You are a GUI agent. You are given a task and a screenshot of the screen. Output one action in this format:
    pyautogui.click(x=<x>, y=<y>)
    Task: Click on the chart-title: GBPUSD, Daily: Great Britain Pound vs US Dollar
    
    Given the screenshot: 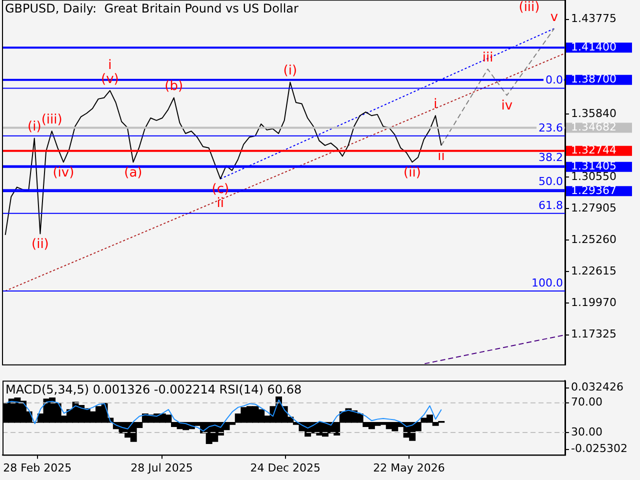 What is the action you would take?
    pyautogui.click(x=152, y=9)
    